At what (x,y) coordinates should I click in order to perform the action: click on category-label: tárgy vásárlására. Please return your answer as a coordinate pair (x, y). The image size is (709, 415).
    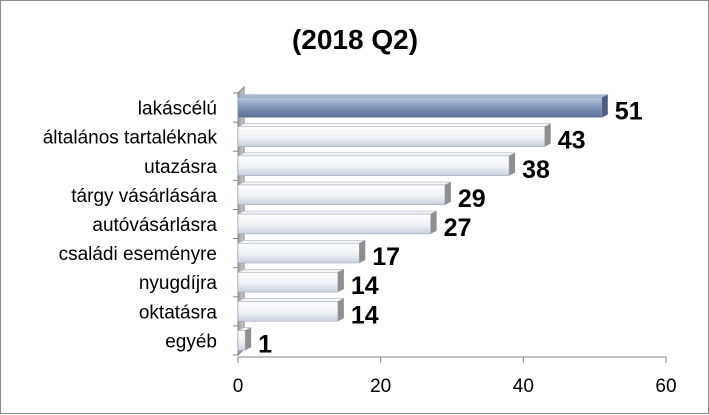
    Looking at the image, I should click on (144, 196).